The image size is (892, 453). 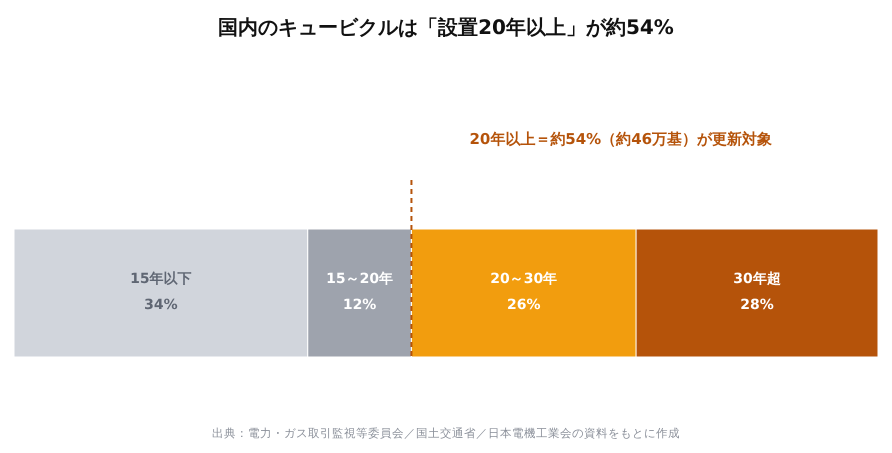 What do you see at coordinates (161, 279) in the screenshot?
I see `series-label: 15年以下` at bounding box center [161, 279].